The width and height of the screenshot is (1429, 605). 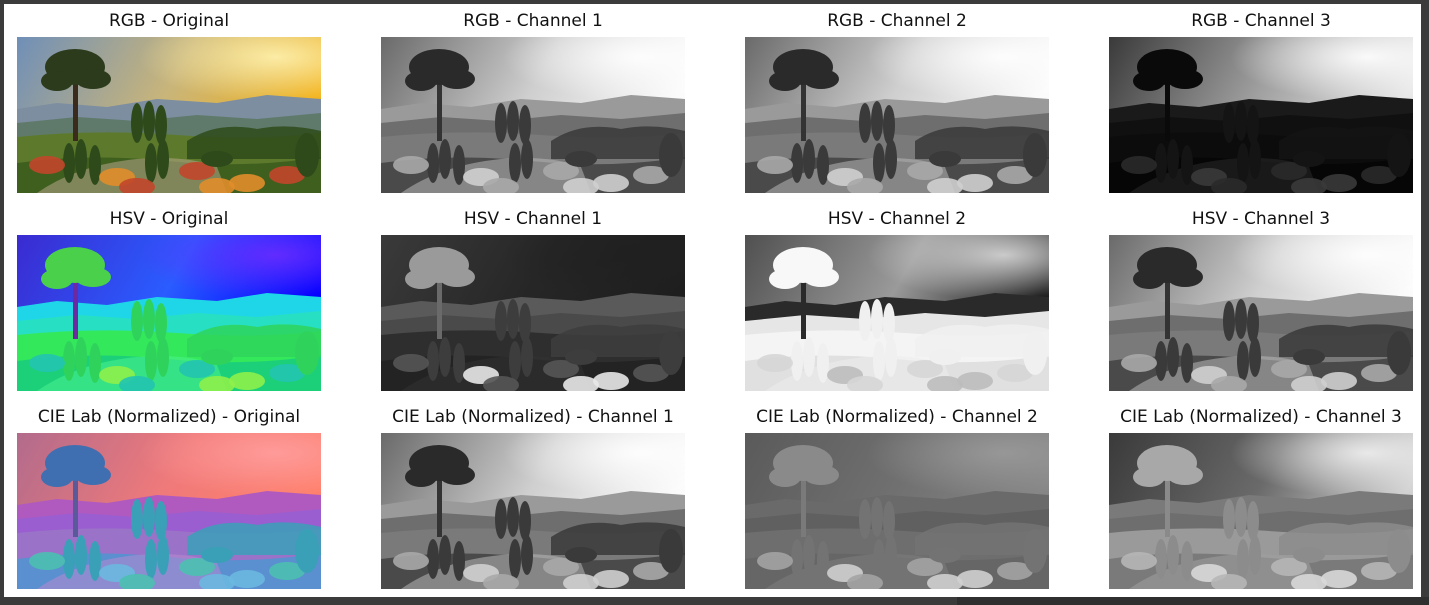 What do you see at coordinates (897, 21) in the screenshot?
I see `panel-title: RGB - Channel 2` at bounding box center [897, 21].